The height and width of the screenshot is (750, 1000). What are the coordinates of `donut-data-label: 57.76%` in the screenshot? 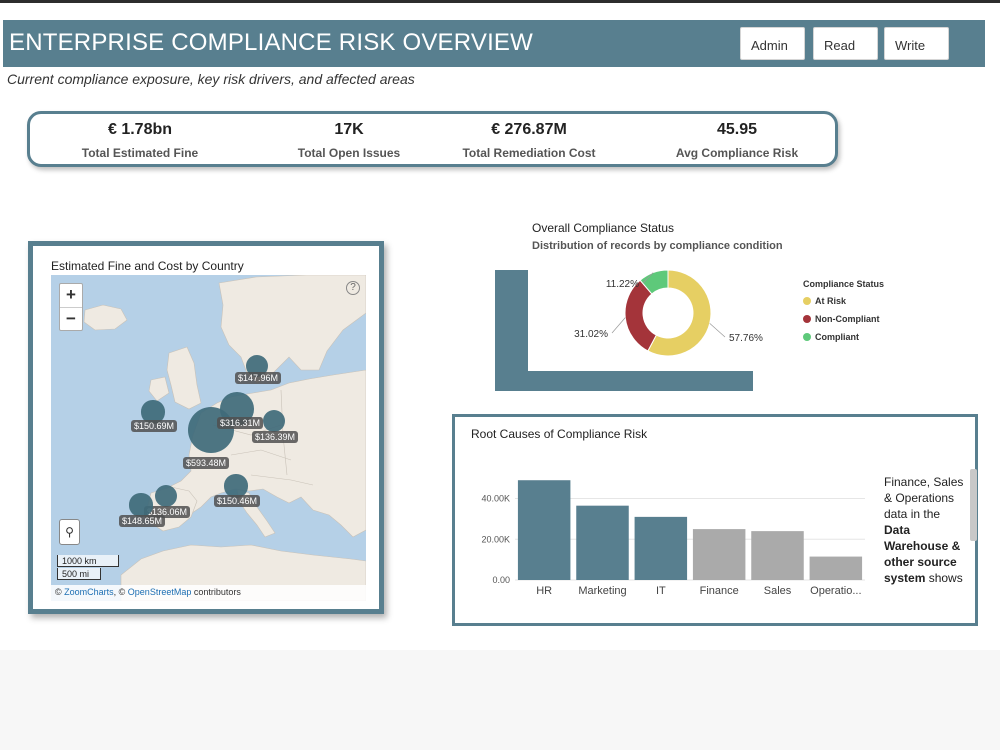 It's located at (746, 338).